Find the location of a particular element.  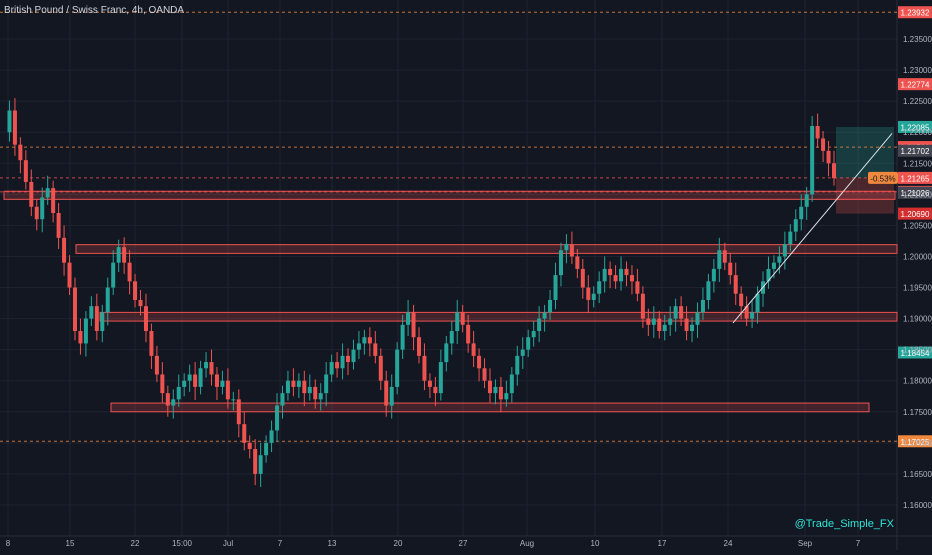

position-profit-zone is located at coordinates (865, 152).